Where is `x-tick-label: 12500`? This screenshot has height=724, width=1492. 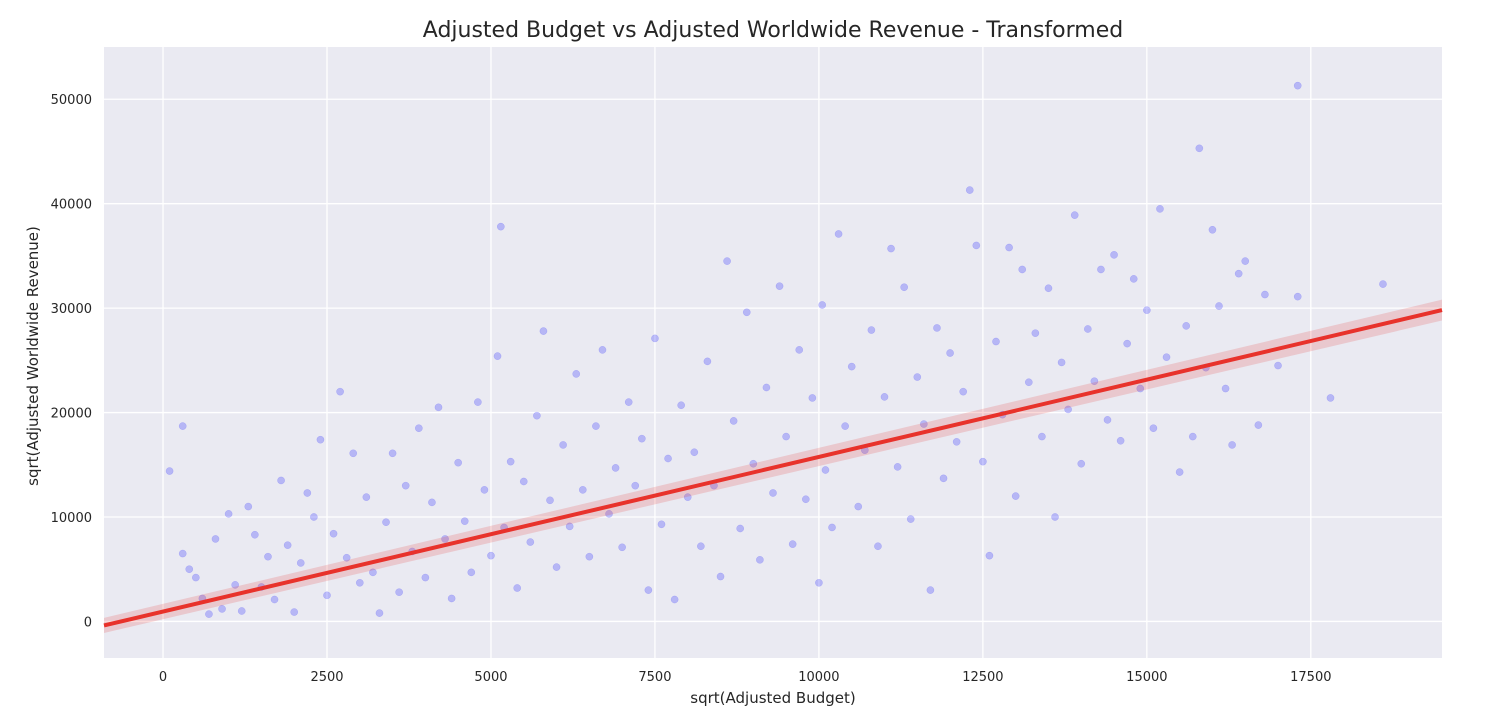 x-tick-label: 12500 is located at coordinates (982, 677).